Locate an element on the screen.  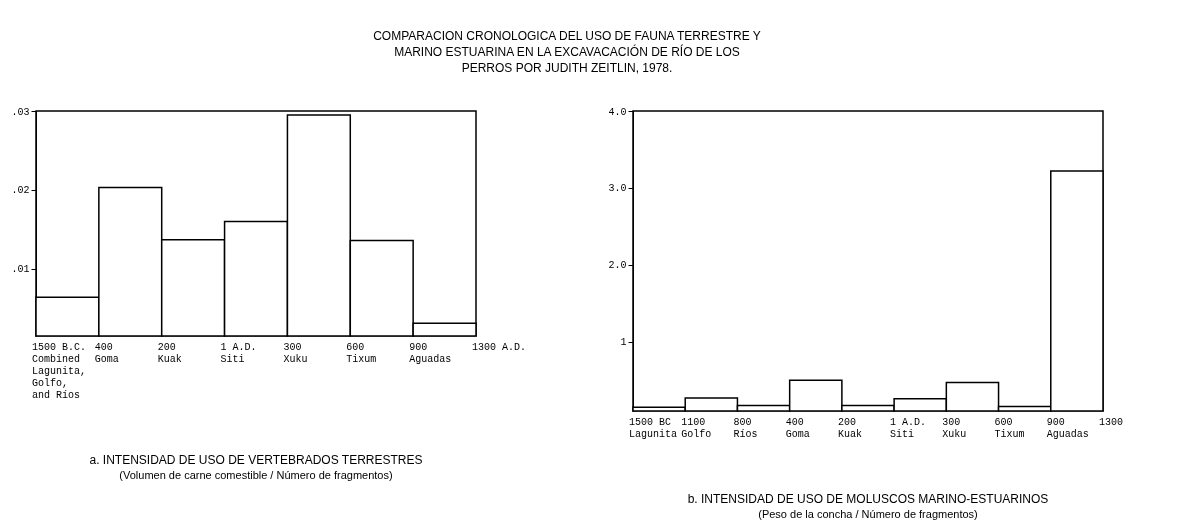
y-tick-label: 4.0 is located at coordinates (617, 112).